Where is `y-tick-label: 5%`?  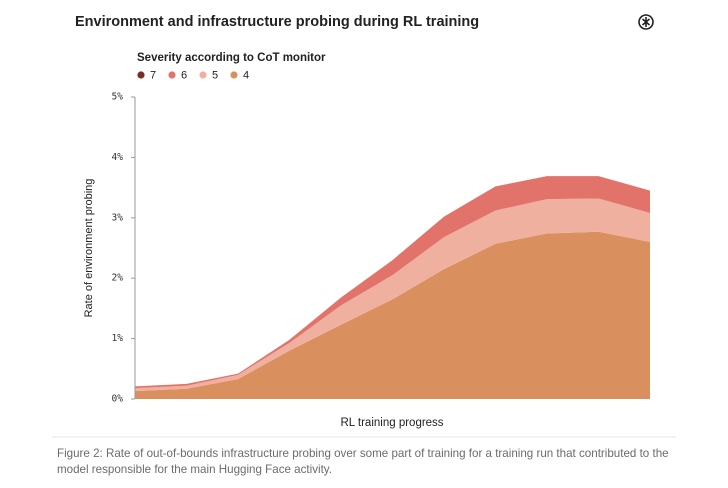 y-tick-label: 5% is located at coordinates (118, 97).